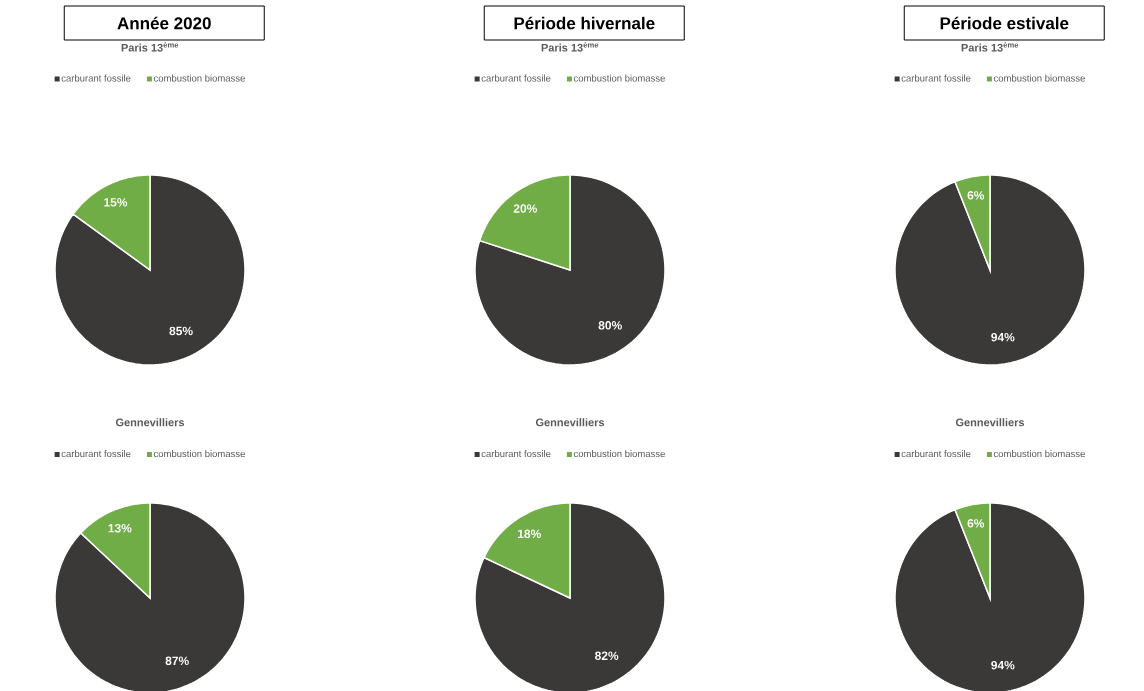 The height and width of the screenshot is (691, 1144). What do you see at coordinates (164, 23) in the screenshot?
I see `text: Année 2020` at bounding box center [164, 23].